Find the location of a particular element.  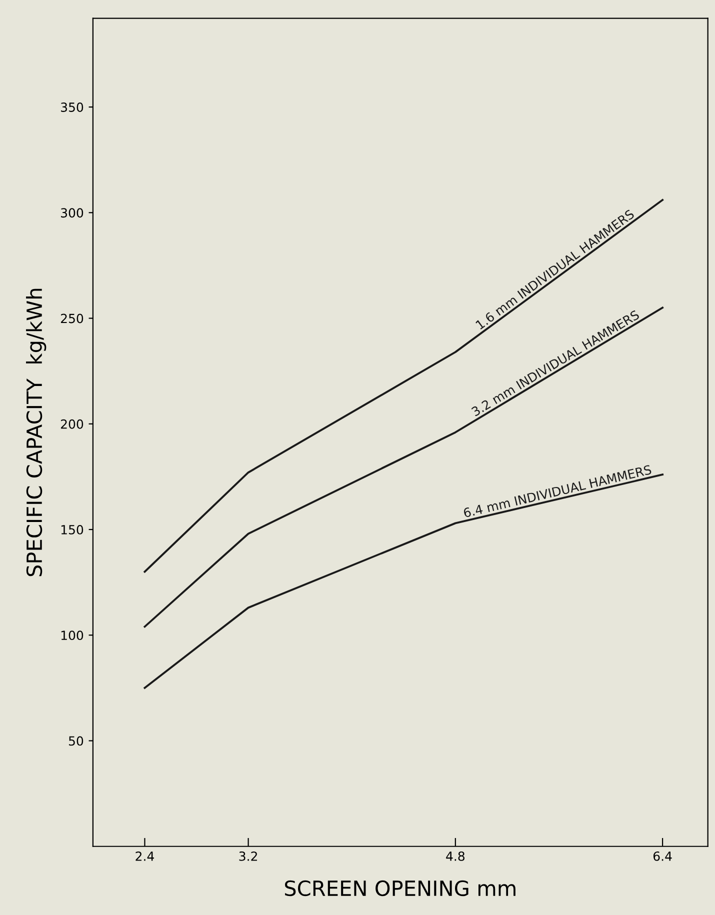

x-tick-label: 6.4 is located at coordinates (662, 856).